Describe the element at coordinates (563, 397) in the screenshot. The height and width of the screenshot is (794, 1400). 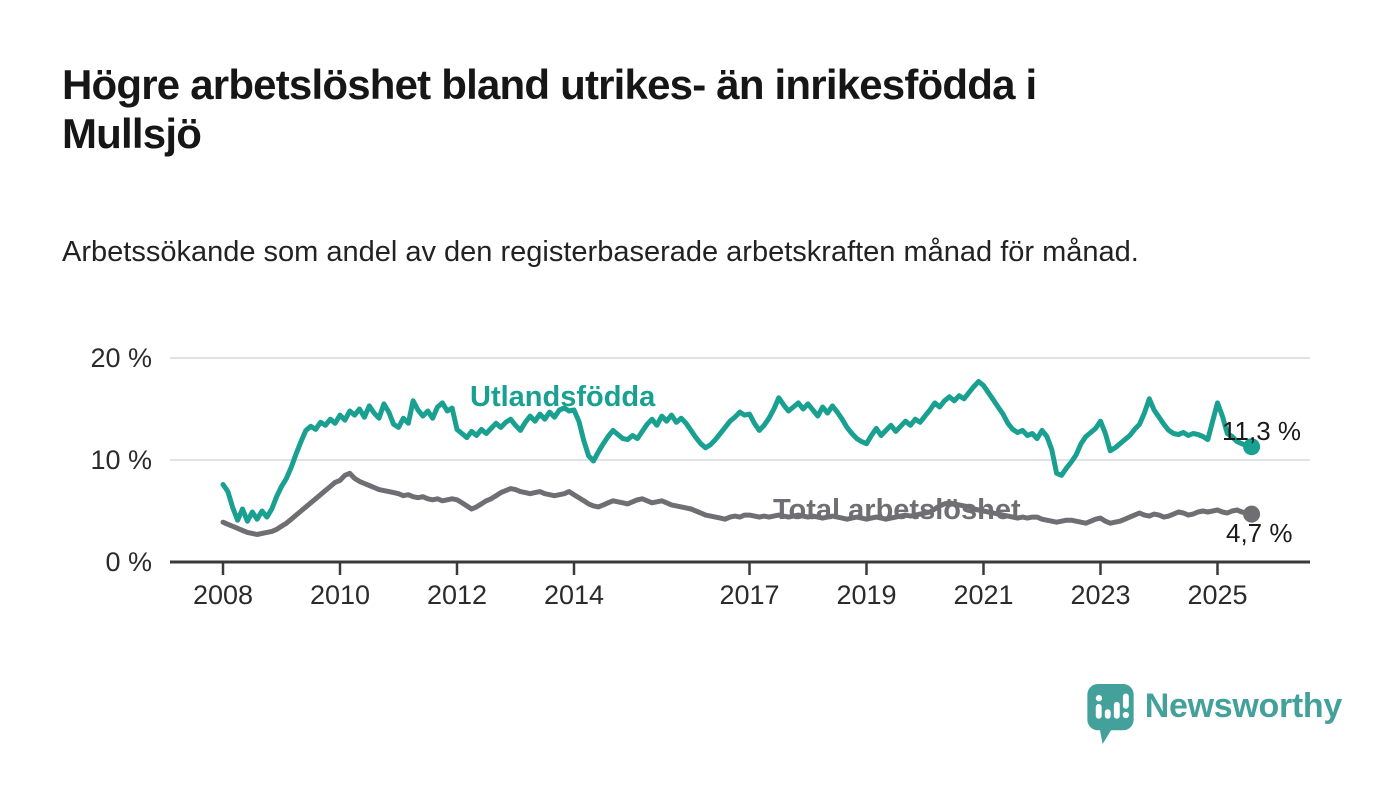
I see `series-label-utlandsfodda: Utlandsfödda` at that location.